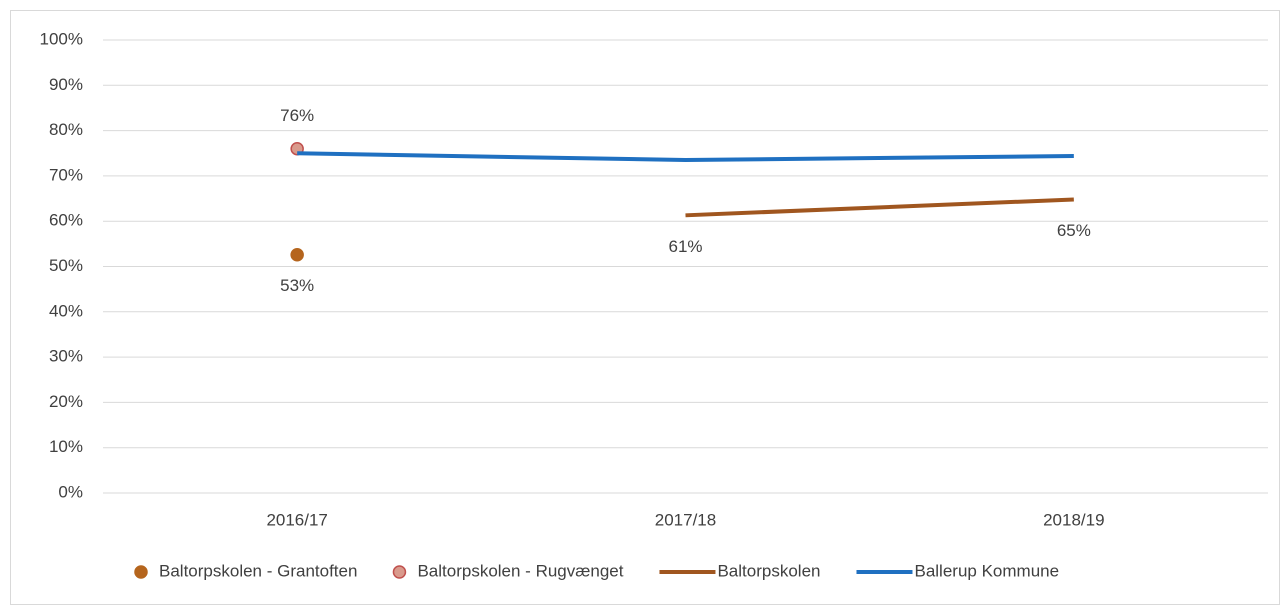 This screenshot has width=1284, height=610. I want to click on legend-label: Ballerup Kommune, so click(986, 570).